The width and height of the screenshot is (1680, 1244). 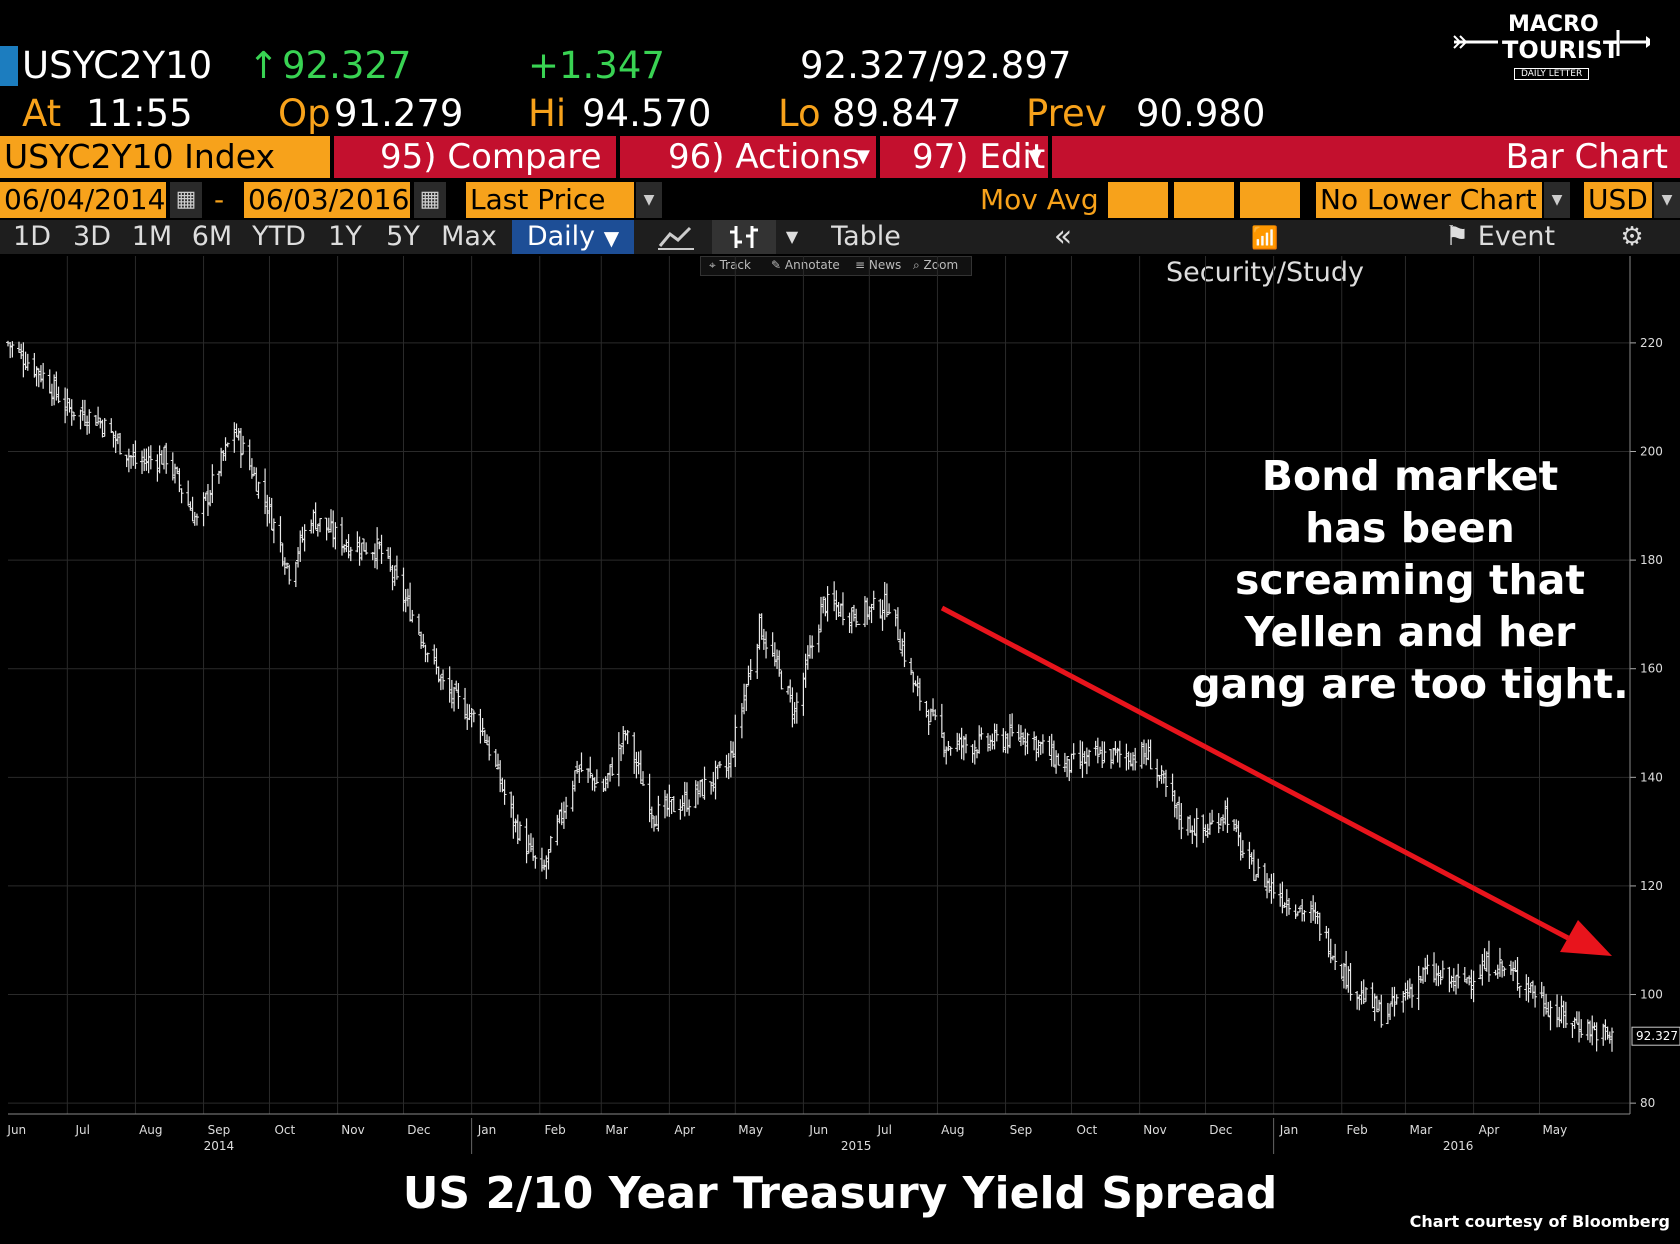 What do you see at coordinates (750, 1130) in the screenshot?
I see `x-tick-label: May` at bounding box center [750, 1130].